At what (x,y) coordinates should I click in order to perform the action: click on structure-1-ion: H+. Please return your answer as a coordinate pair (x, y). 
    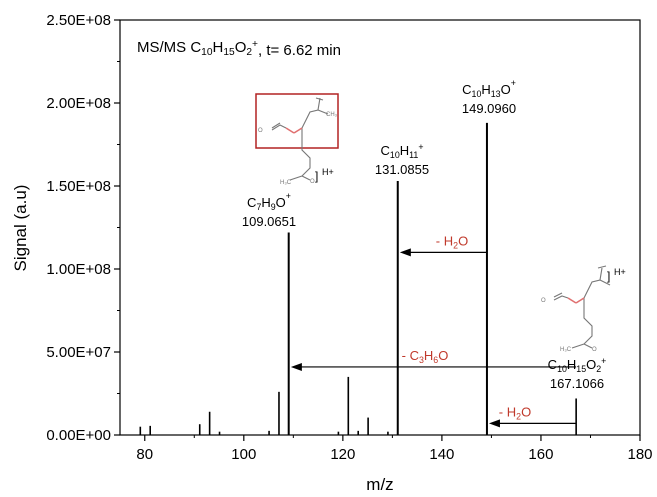
    Looking at the image, I should click on (328, 172).